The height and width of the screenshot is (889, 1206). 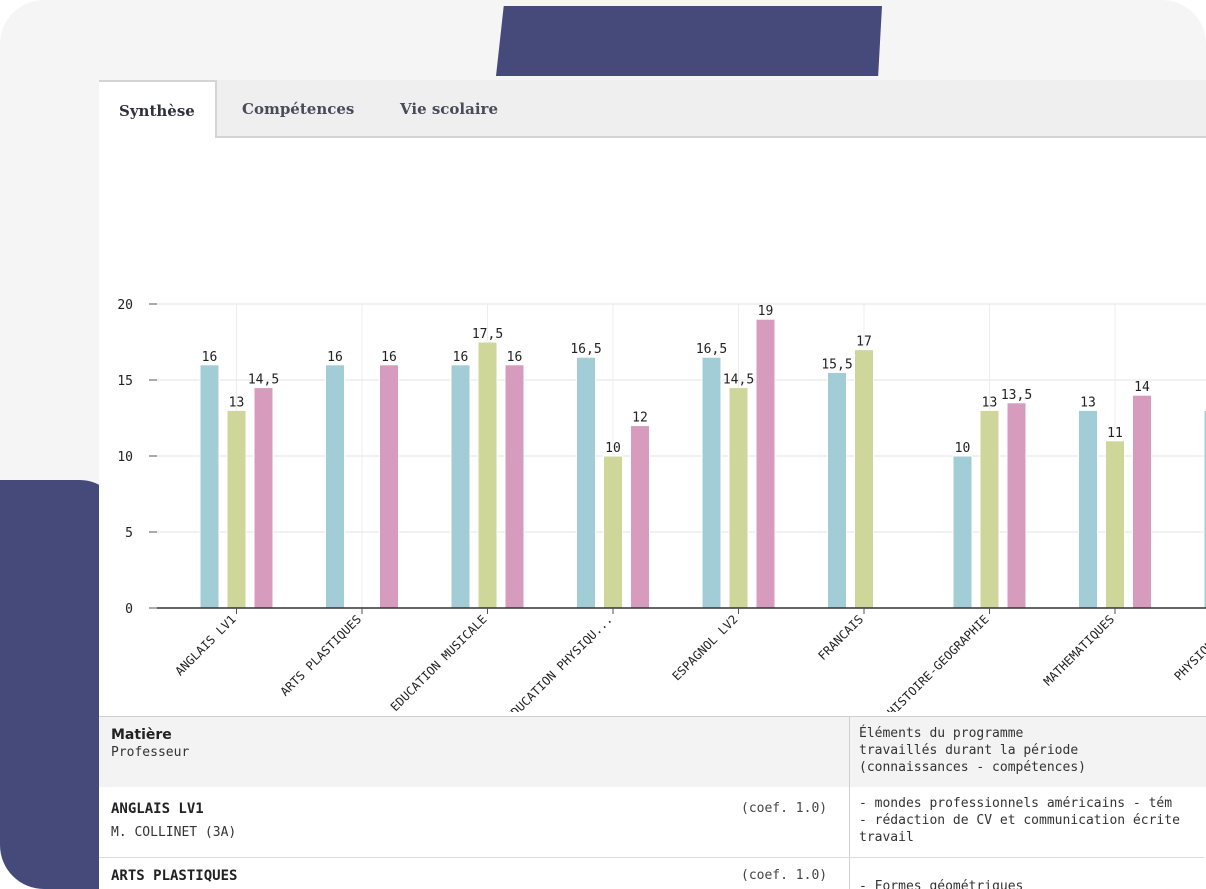 I want to click on y-tick-label: 0, so click(x=129, y=609).